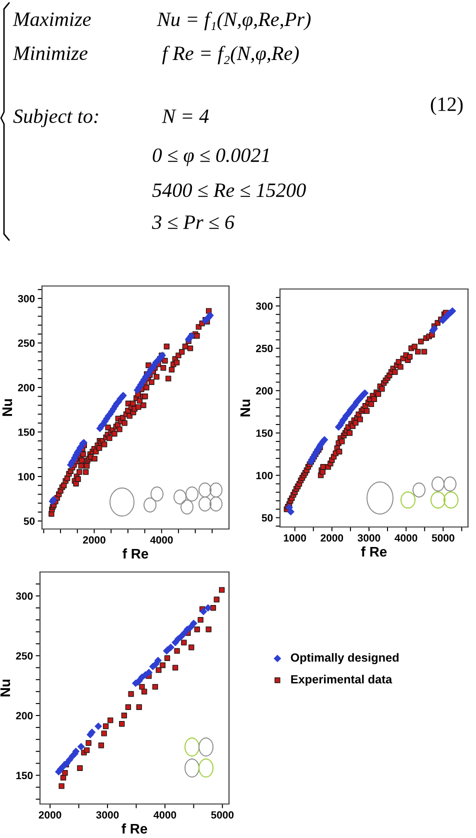 The height and width of the screenshot is (838, 476). Describe the element at coordinates (344, 658) in the screenshot. I see `legend-label: Optimally designed` at that location.